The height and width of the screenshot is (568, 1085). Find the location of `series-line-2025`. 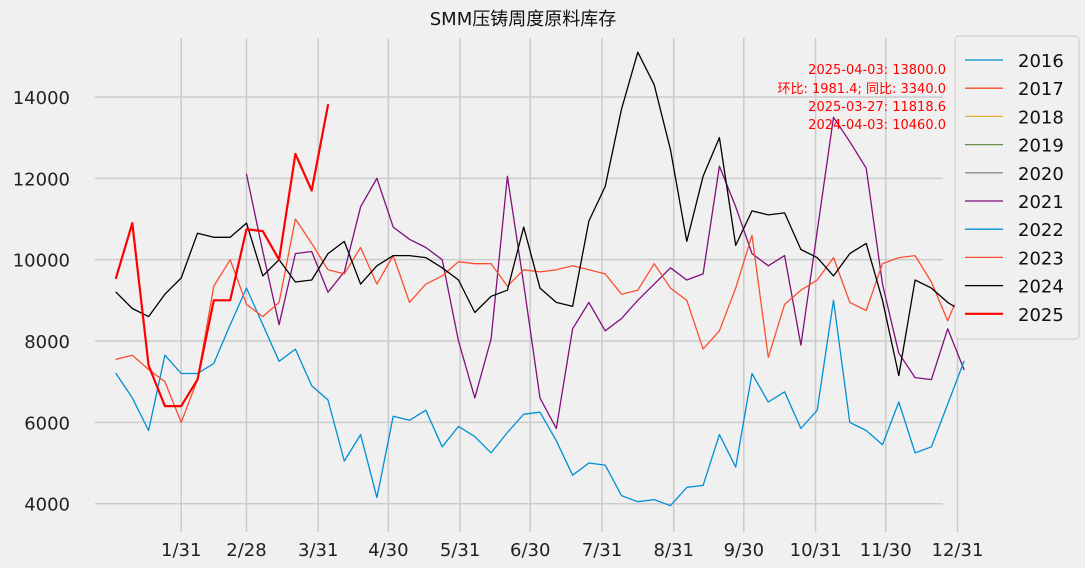

series-line-2025 is located at coordinates (222, 255).